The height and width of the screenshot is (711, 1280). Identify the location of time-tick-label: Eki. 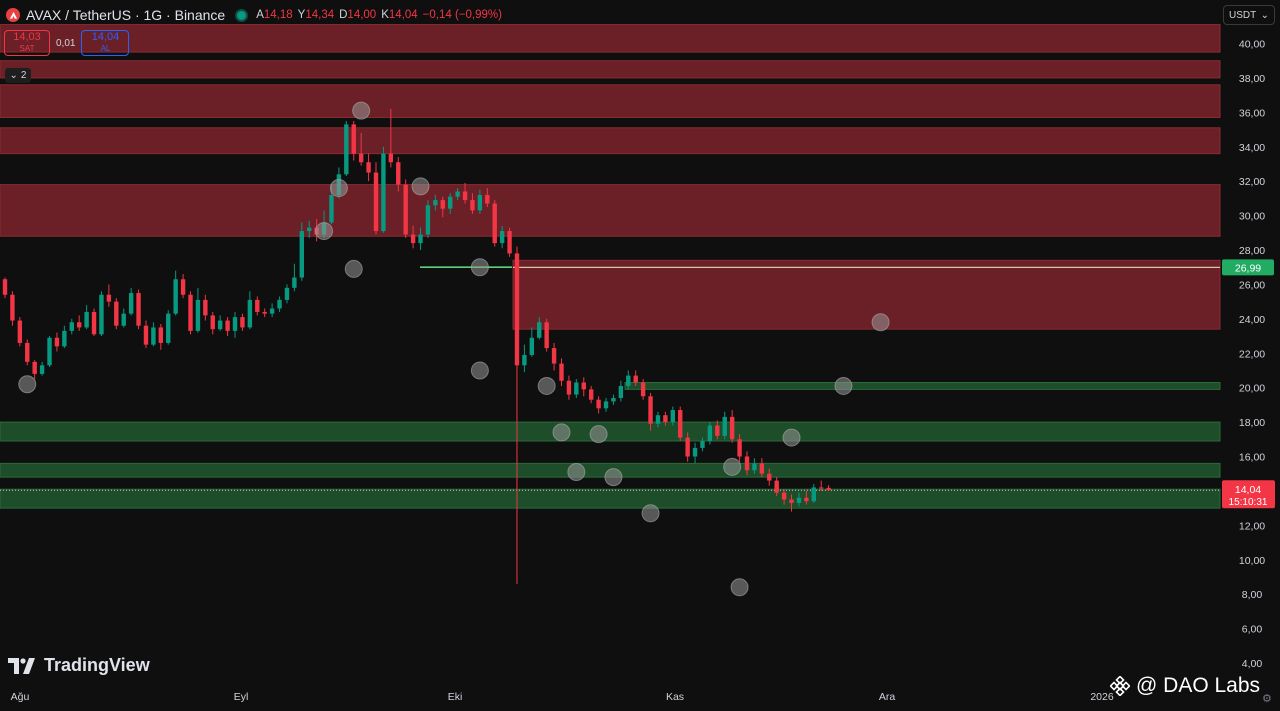
(455, 697).